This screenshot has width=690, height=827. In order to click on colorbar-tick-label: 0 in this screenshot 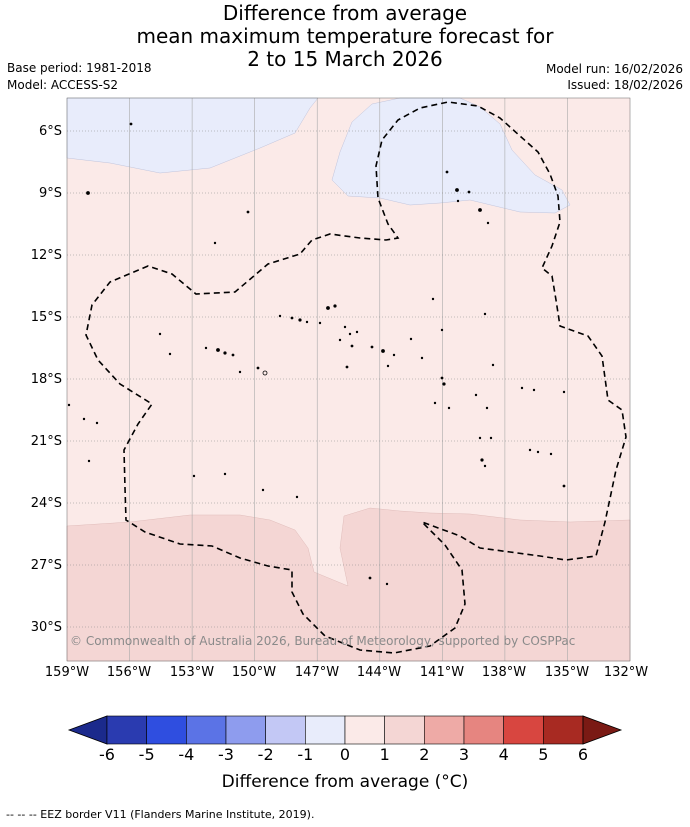, I will do `click(345, 754)`.